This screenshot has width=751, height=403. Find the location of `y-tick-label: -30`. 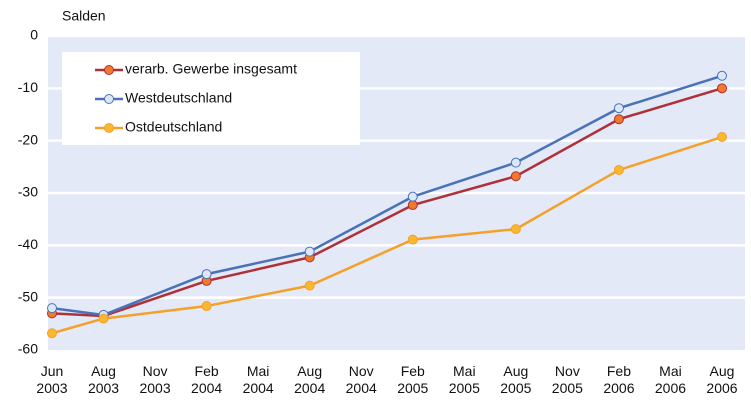

y-tick-label: -30 is located at coordinates (28, 192).